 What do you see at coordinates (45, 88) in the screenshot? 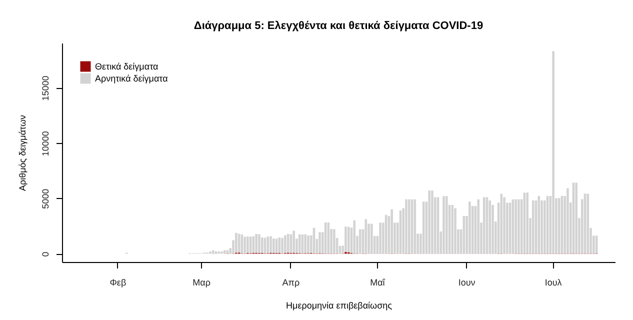
I see `y-tick-label: 15000` at bounding box center [45, 88].